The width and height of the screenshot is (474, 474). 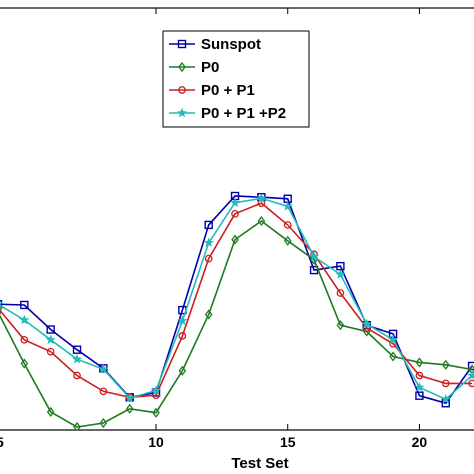 What do you see at coordinates (228, 90) in the screenshot?
I see `legend-label: P0 + P1` at bounding box center [228, 90].